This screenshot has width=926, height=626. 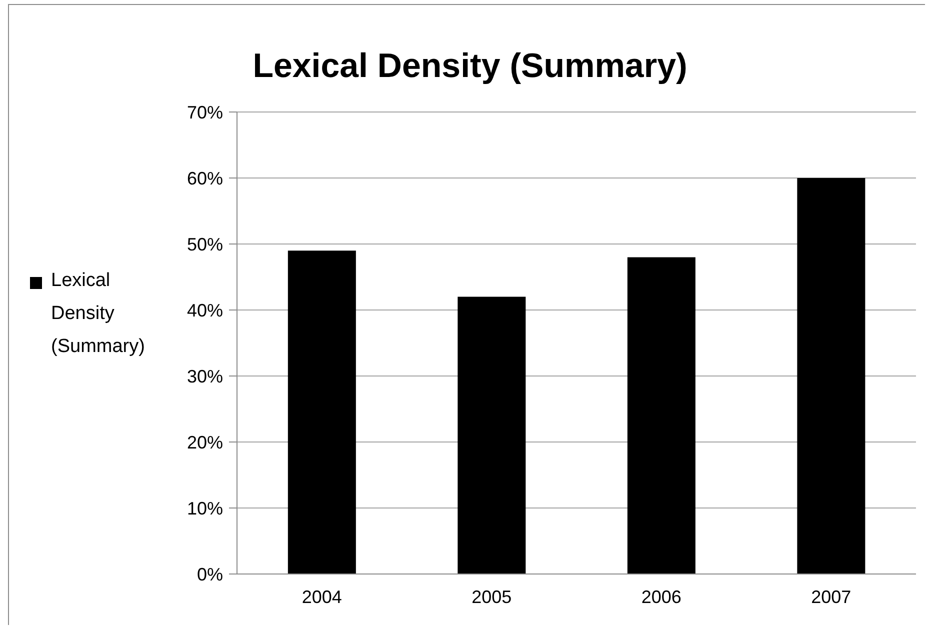 What do you see at coordinates (204, 244) in the screenshot?
I see `y-tick-label: 50%` at bounding box center [204, 244].